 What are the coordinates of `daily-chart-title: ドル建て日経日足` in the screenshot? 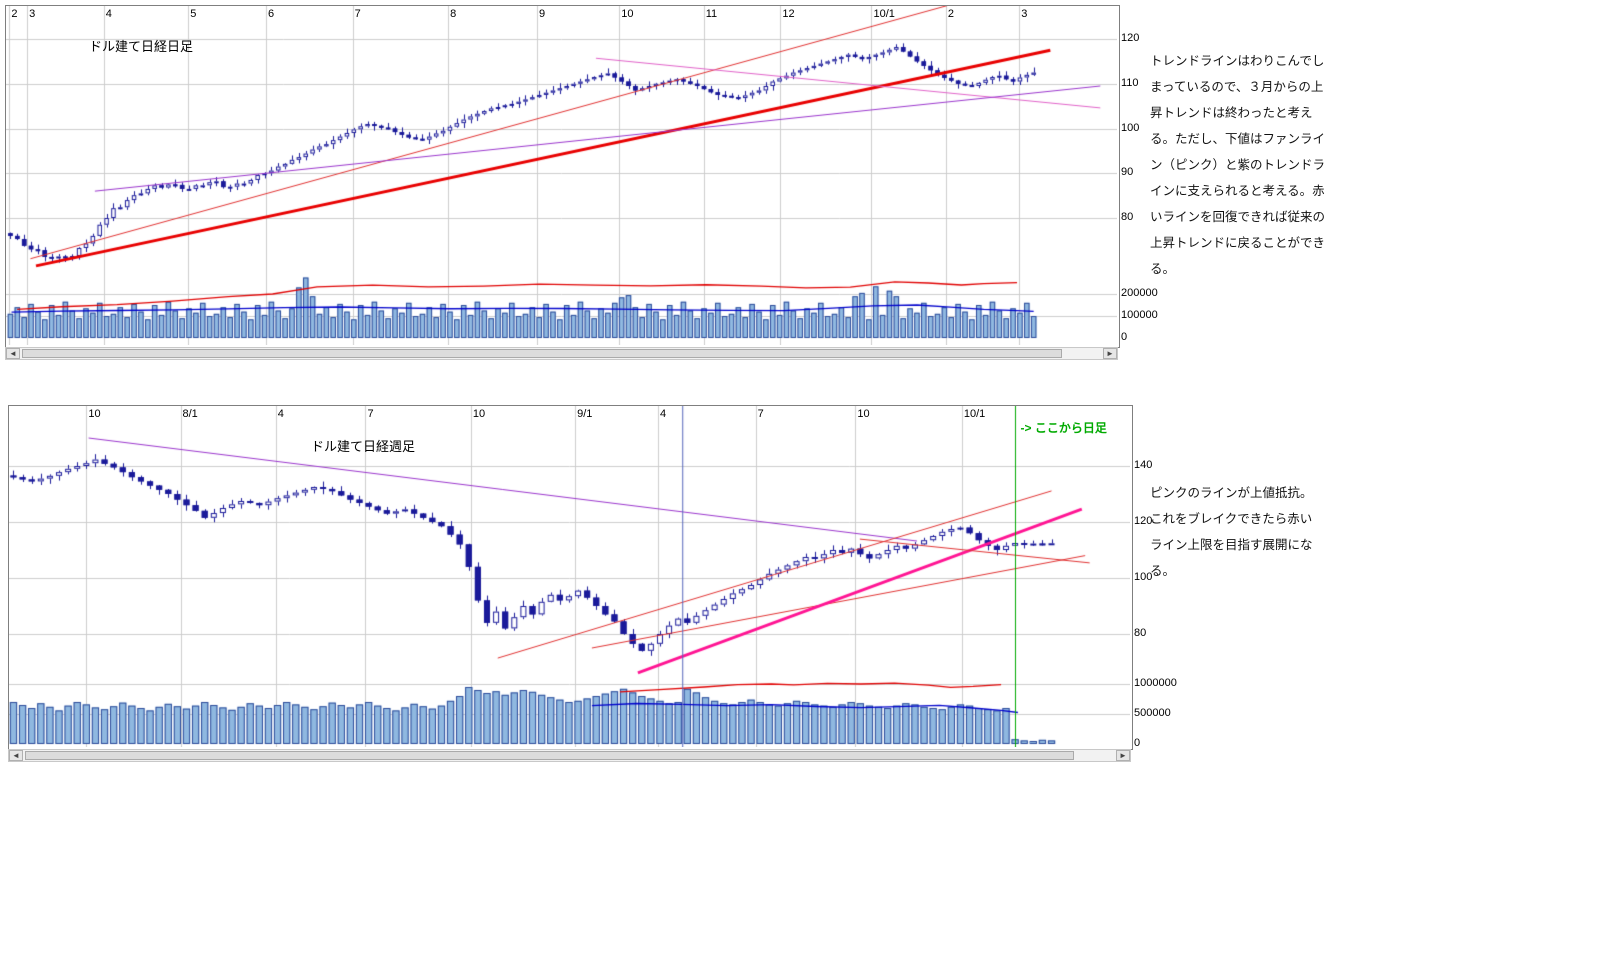 It's located at (141, 46).